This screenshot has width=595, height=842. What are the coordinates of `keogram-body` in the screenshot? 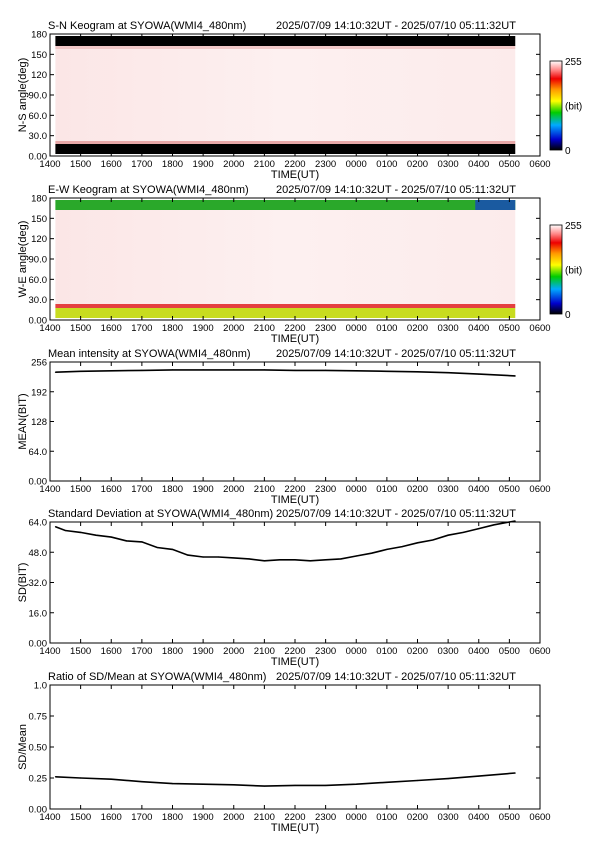 It's located at (285, 95).